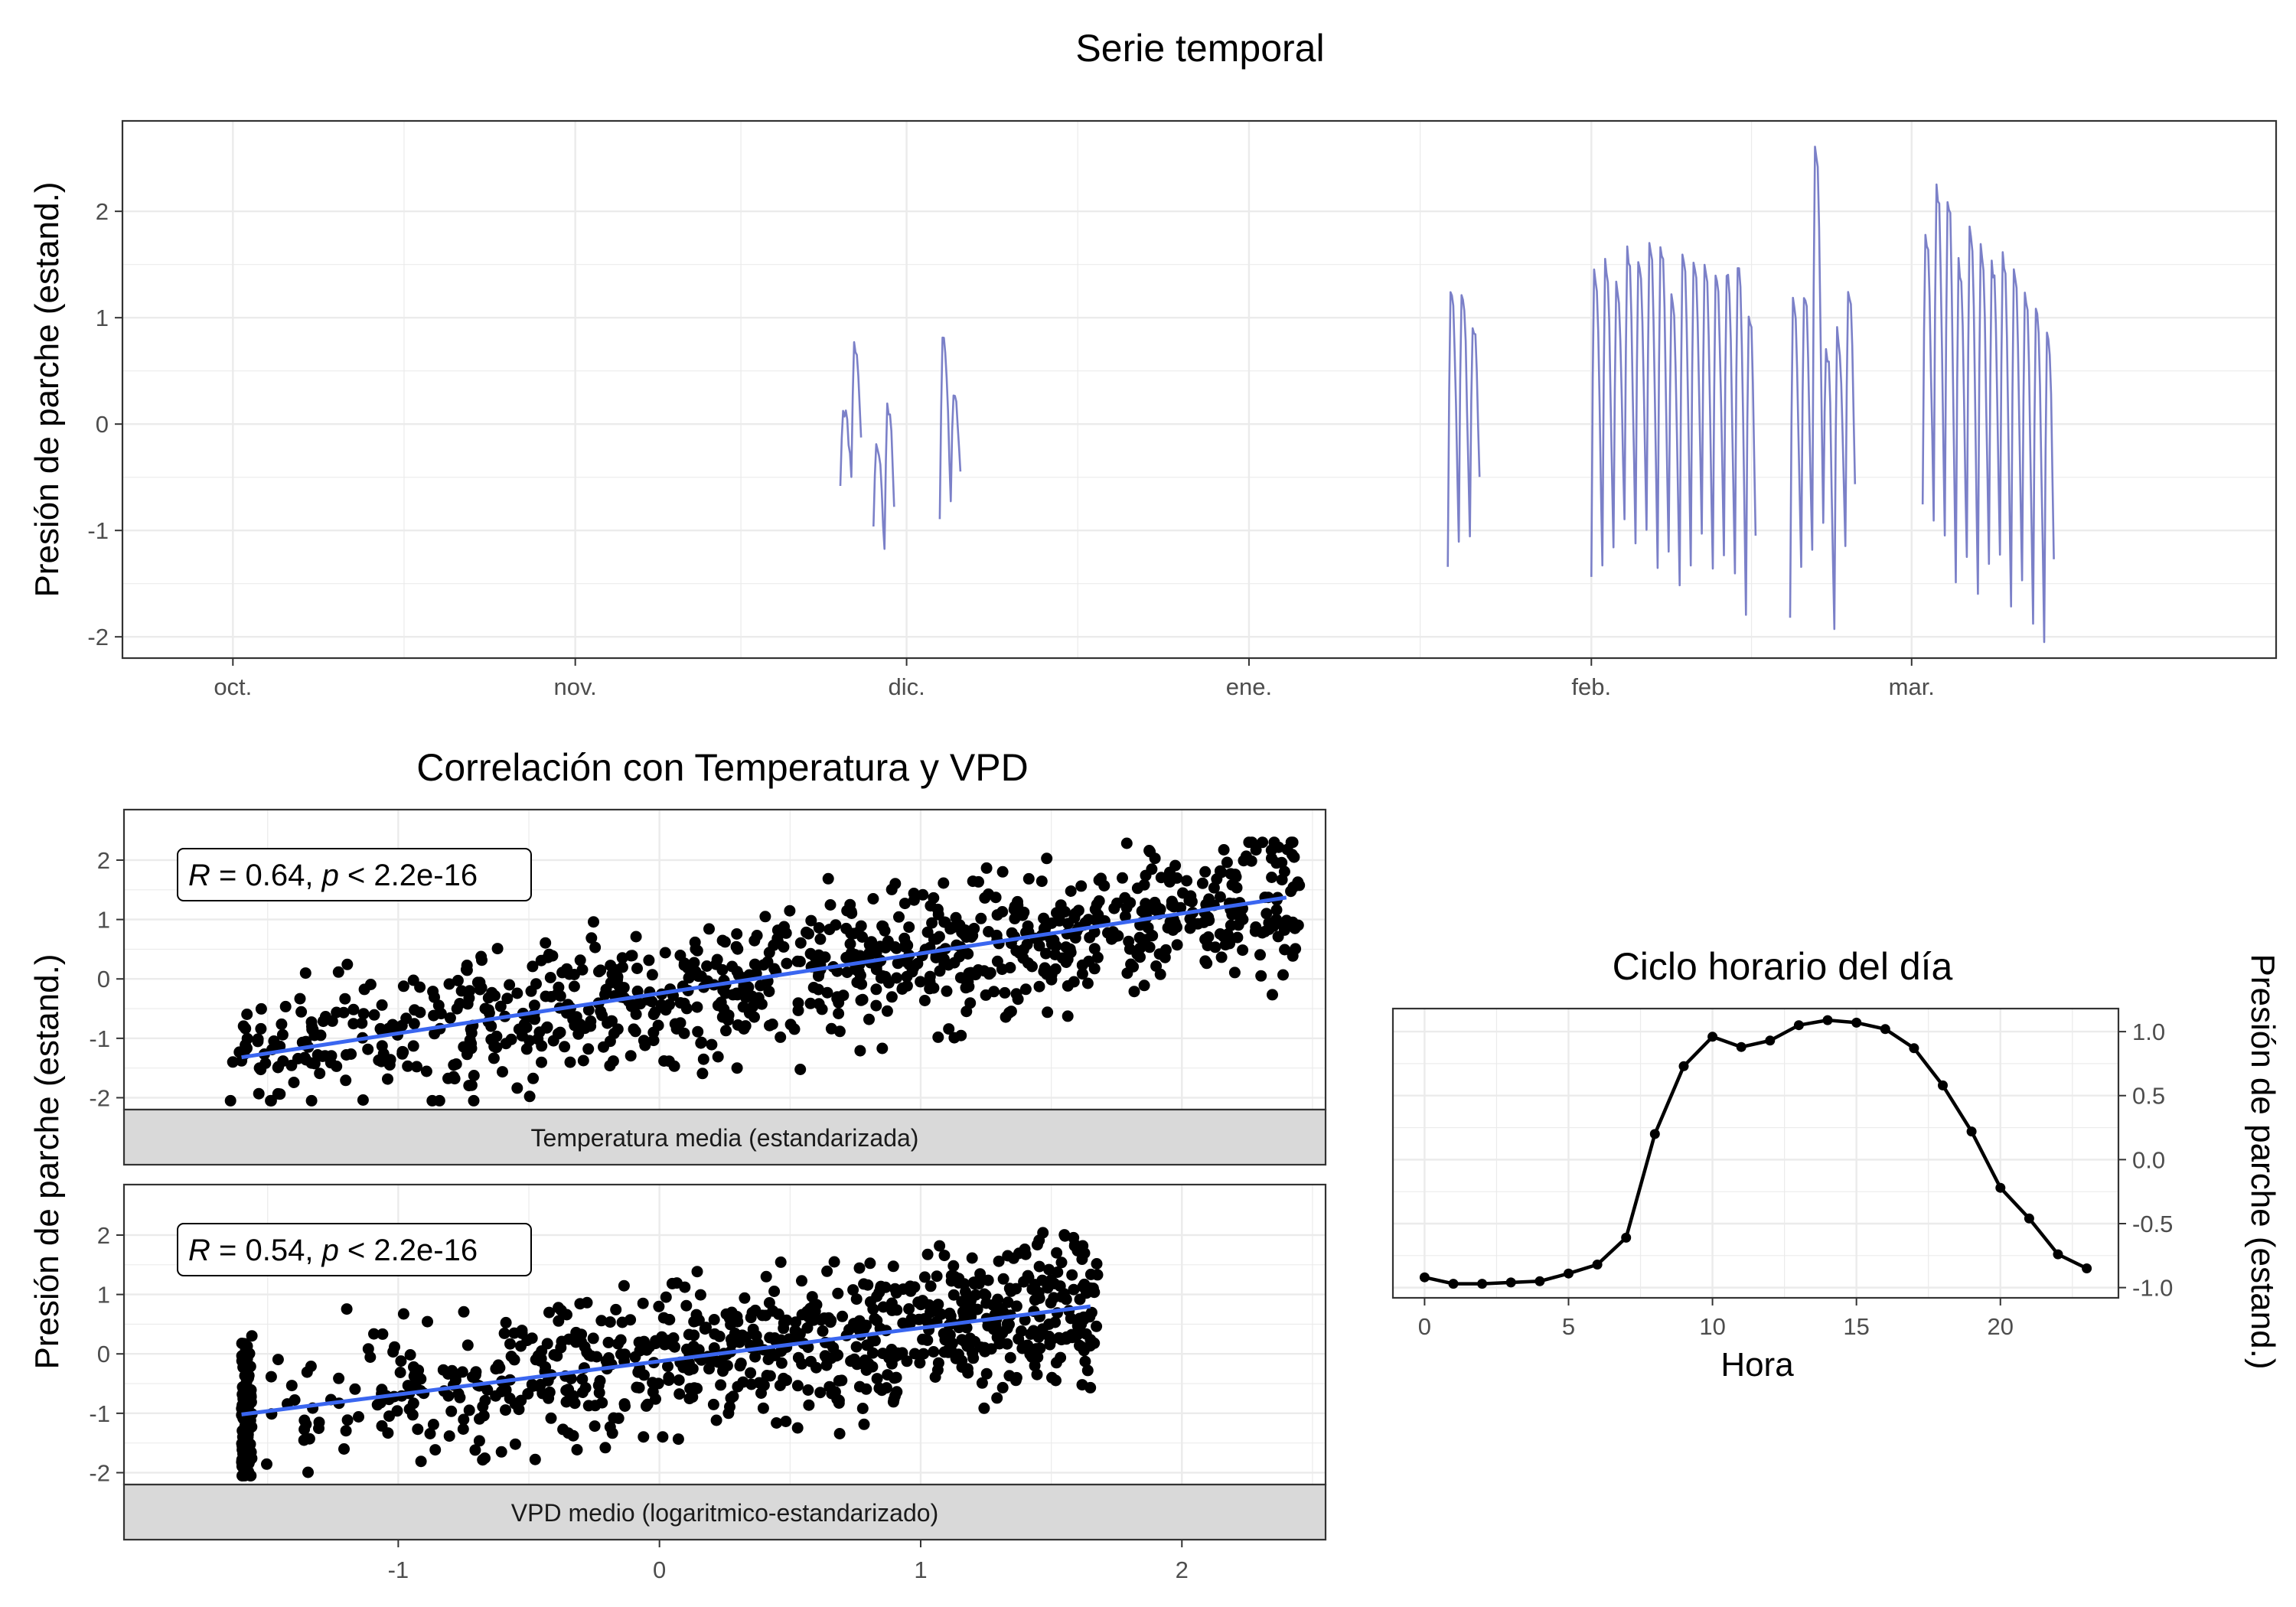 Image resolution: width=2296 pixels, height=1607 pixels. Describe the element at coordinates (1823, 388) in the screenshot. I see `timeseries-line-segment` at that location.